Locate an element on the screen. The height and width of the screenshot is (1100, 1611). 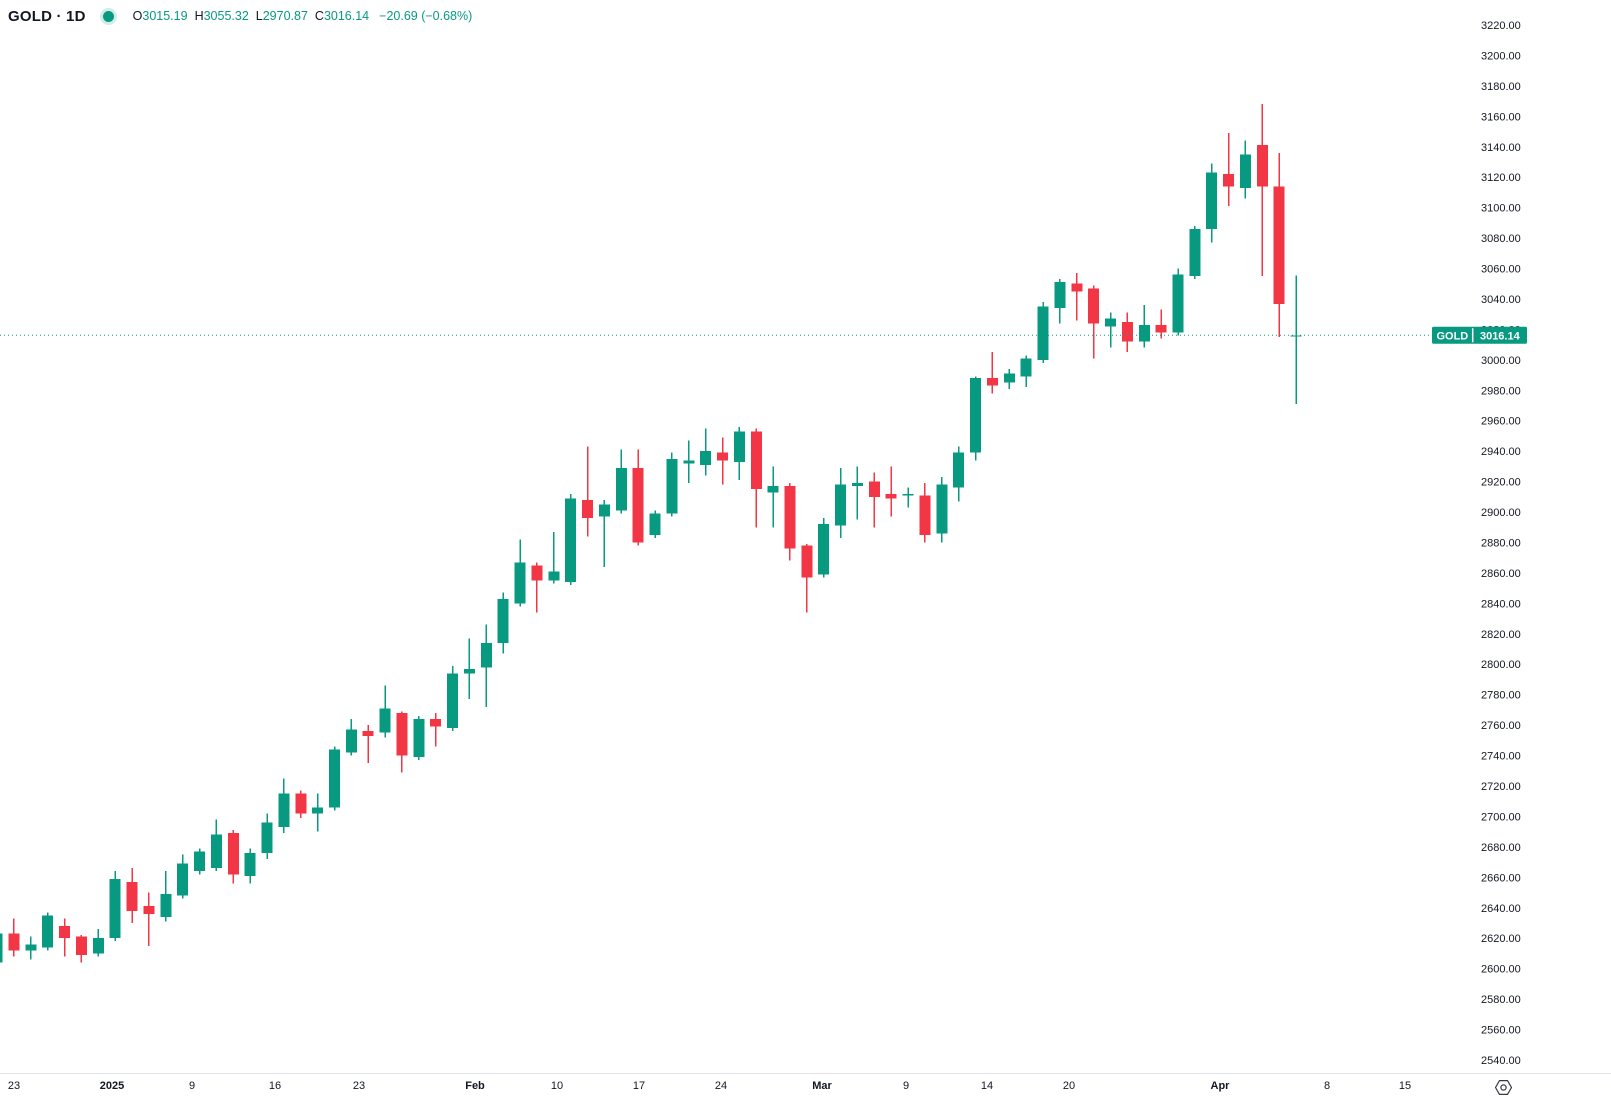
price-axis-label: 2720.00 is located at coordinates (1501, 787).